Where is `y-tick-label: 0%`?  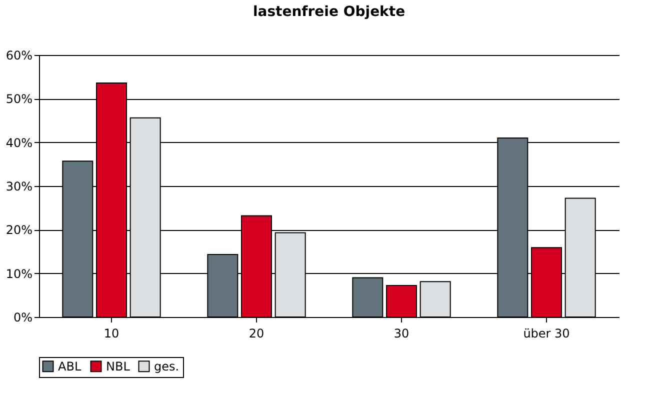 y-tick-label: 0% is located at coordinates (22, 317).